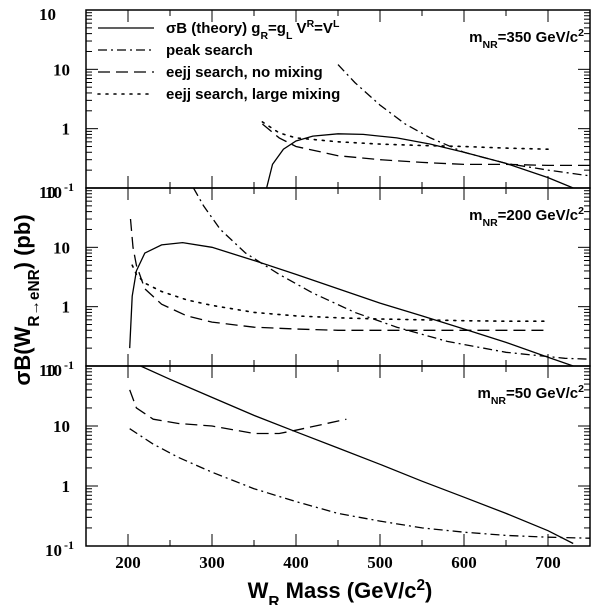 The height and width of the screenshot is (605, 592). What do you see at coordinates (209, 50) in the screenshot?
I see `legend-entry-1: peak search` at bounding box center [209, 50].